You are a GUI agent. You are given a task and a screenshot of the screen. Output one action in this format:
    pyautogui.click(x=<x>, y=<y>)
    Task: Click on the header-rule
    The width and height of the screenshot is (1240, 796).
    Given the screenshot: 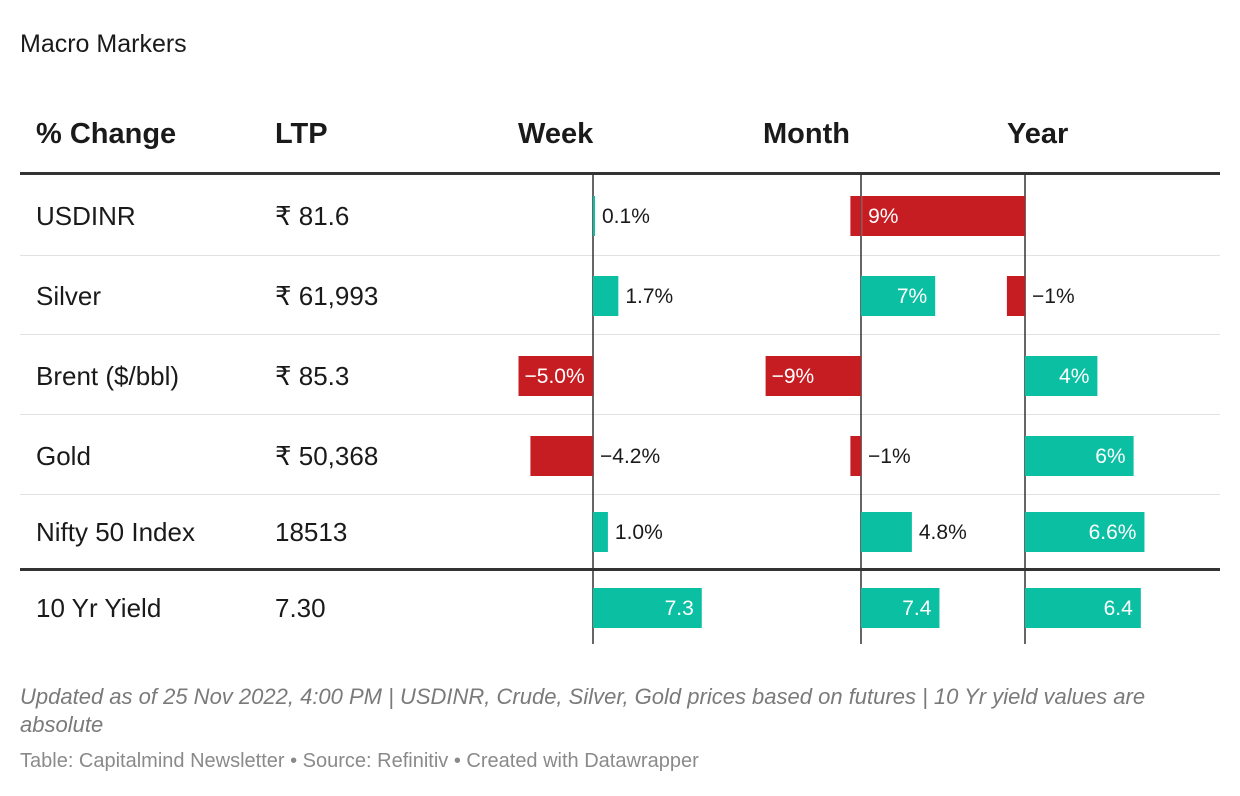 What is the action you would take?
    pyautogui.click(x=620, y=173)
    